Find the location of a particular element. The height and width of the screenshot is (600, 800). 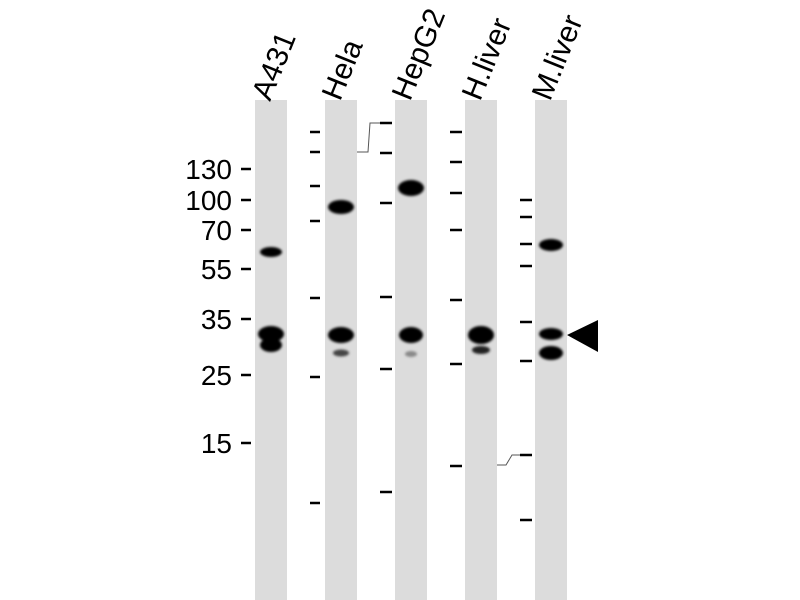

lane-label: HepG2 is located at coordinates (419, 54).